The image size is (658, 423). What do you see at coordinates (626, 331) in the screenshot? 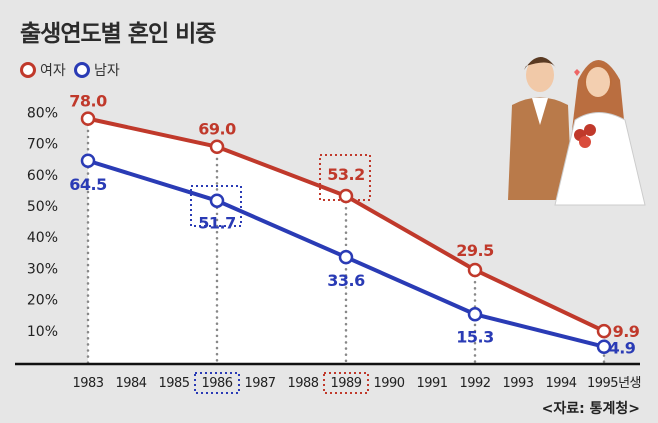
I see `data-label-female: 9.9` at bounding box center [626, 331].